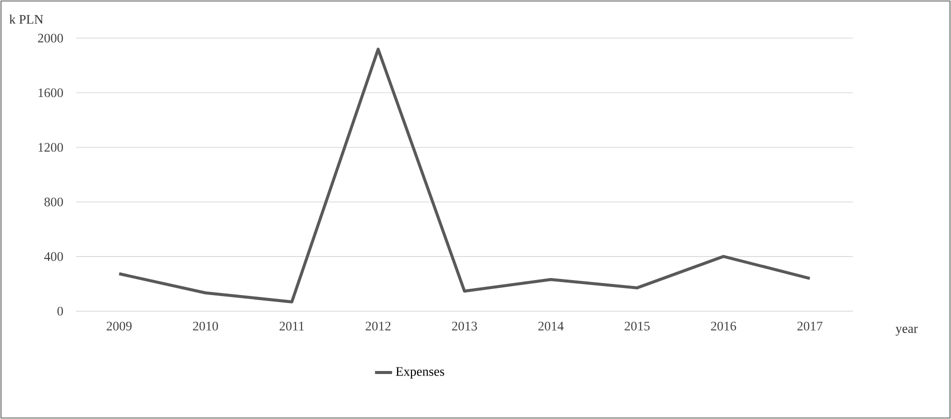  I want to click on y-tick-label: 400, so click(53, 256).